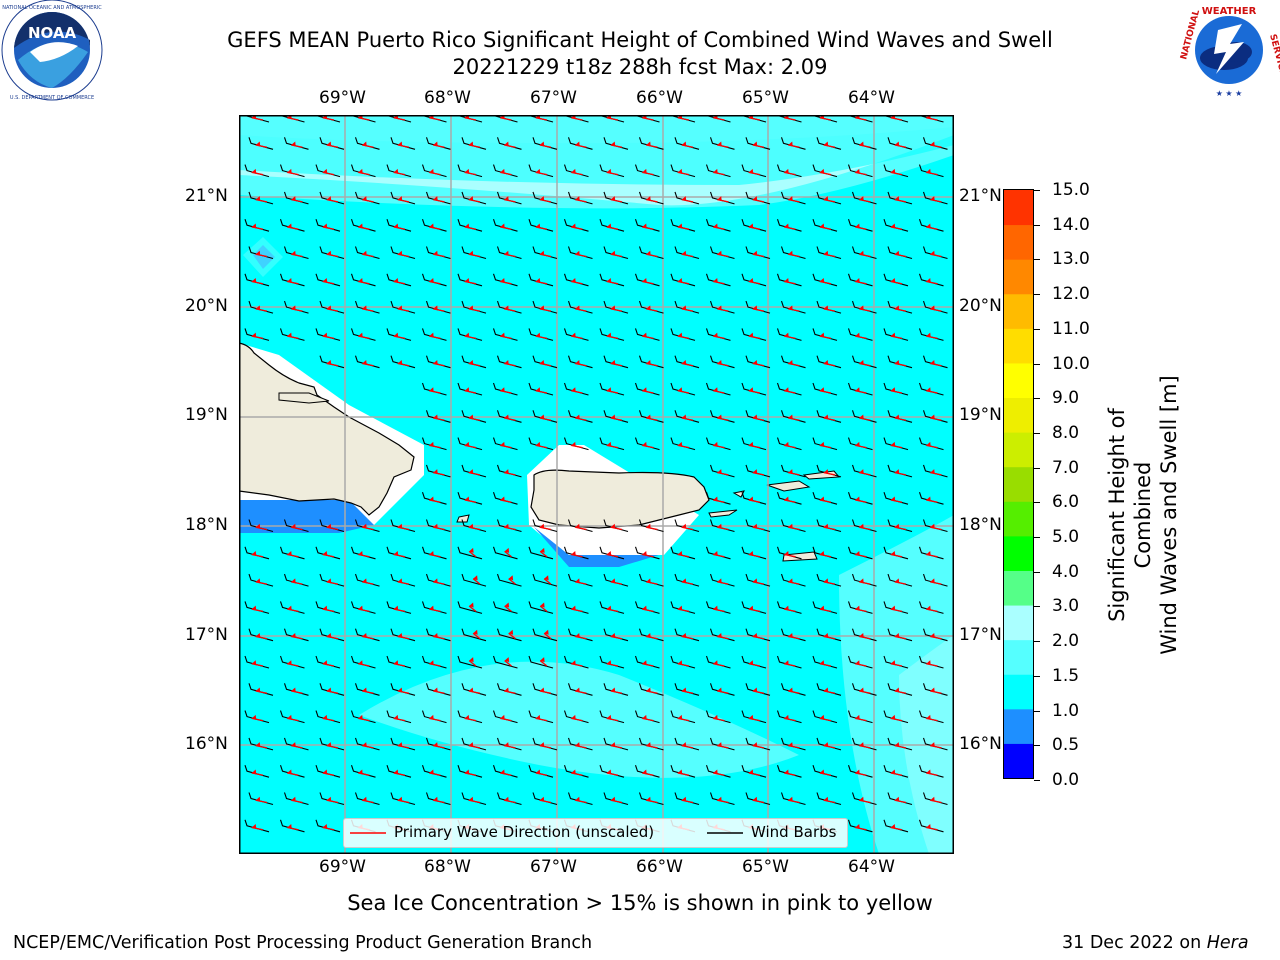  What do you see at coordinates (1066, 745) in the screenshot?
I see `colorbar-tick-label: 0.5` at bounding box center [1066, 745].